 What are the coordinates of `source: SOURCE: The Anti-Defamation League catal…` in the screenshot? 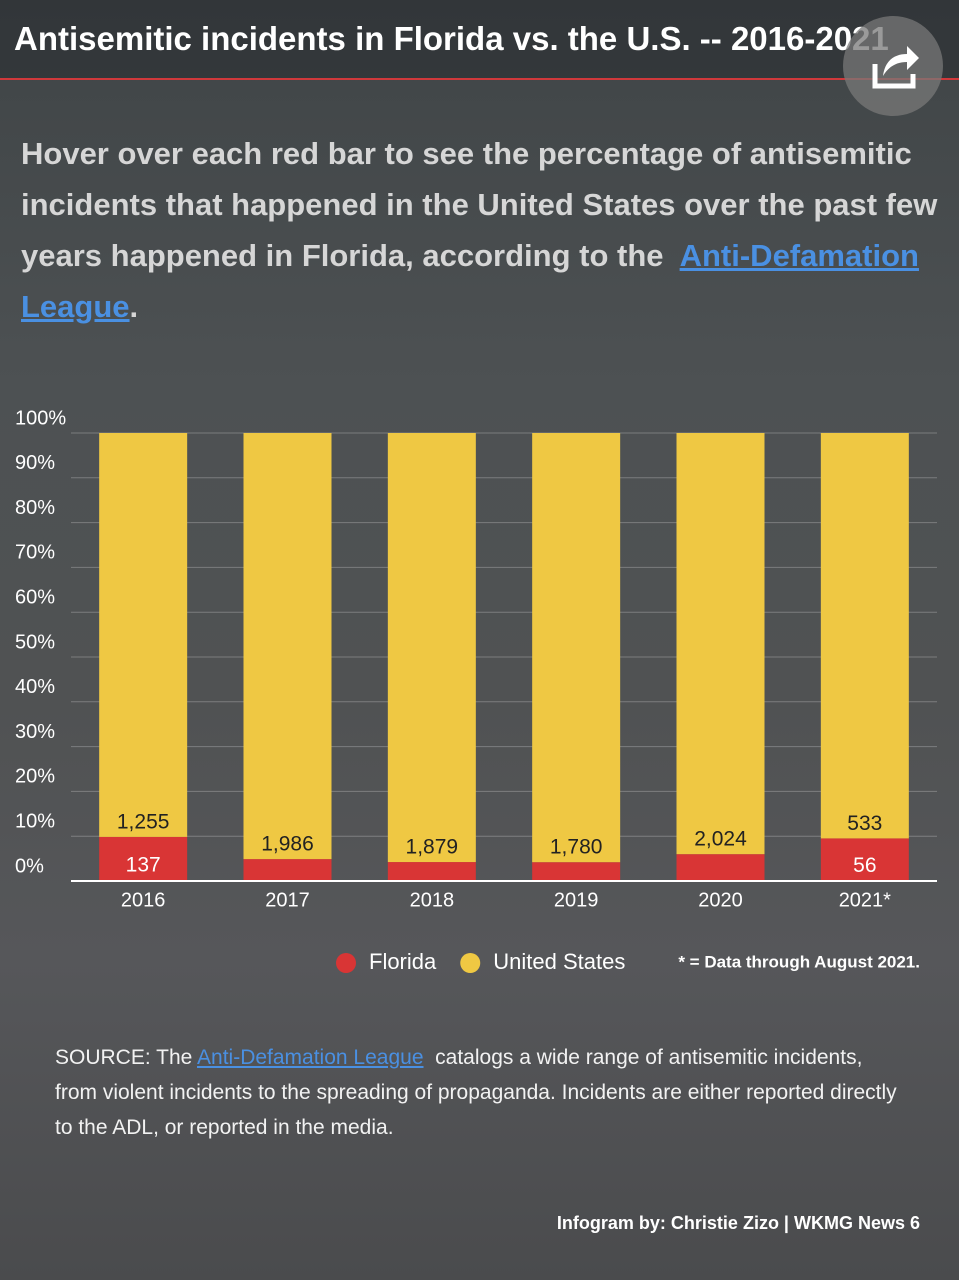 It's located at (480, 1092).